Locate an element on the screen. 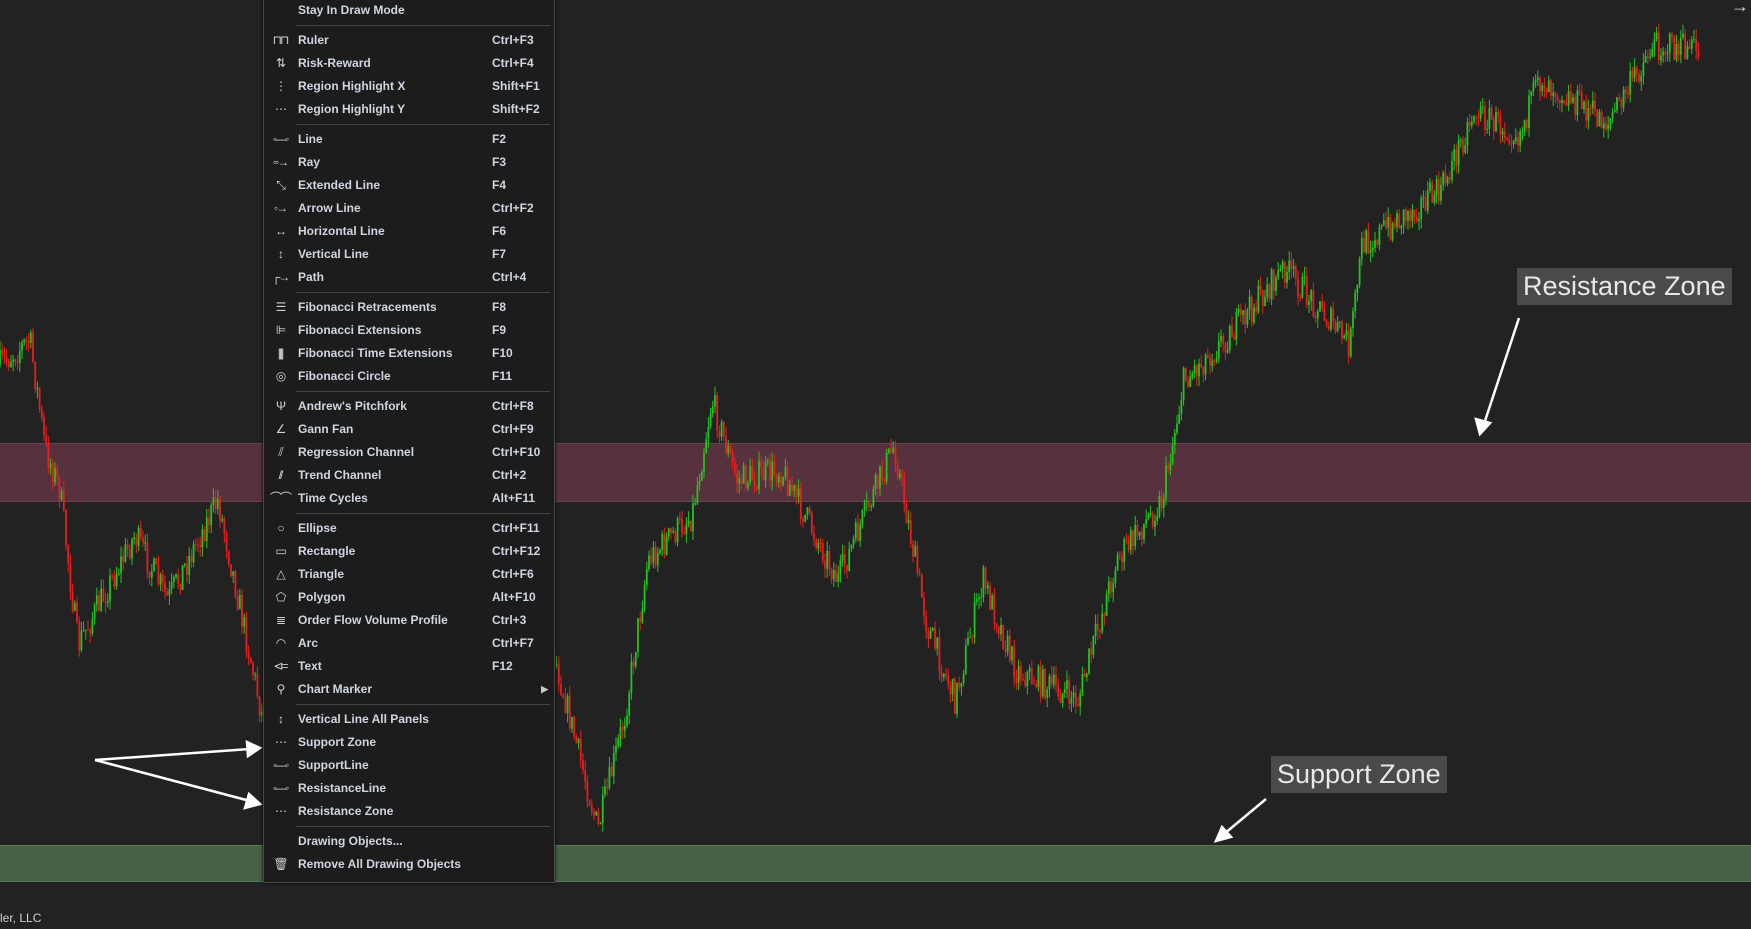 The image size is (1751, 929). menu-item-triangle: △ Triangle Ctrl+F6 is located at coordinates (409, 574).